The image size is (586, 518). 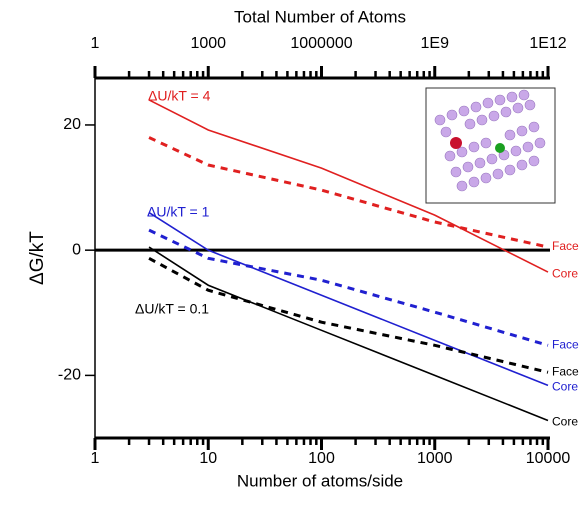 What do you see at coordinates (348, 192) in the screenshot?
I see `series-line` at bounding box center [348, 192].